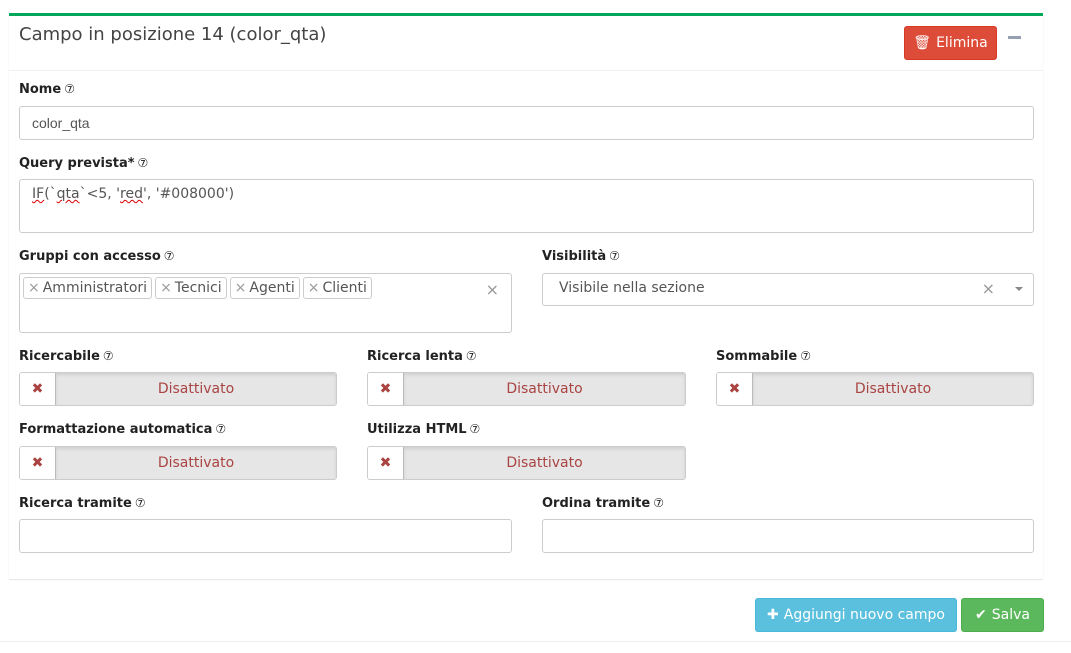  Describe the element at coordinates (84, 163) in the screenshot. I see `query-label: Query prevista* ⑦` at that location.